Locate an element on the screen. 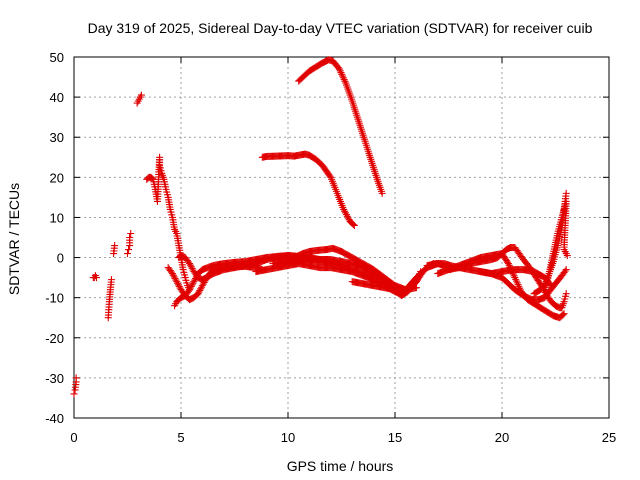 This screenshot has height=480, width=640. x-tick-label: 15 is located at coordinates (395, 437).